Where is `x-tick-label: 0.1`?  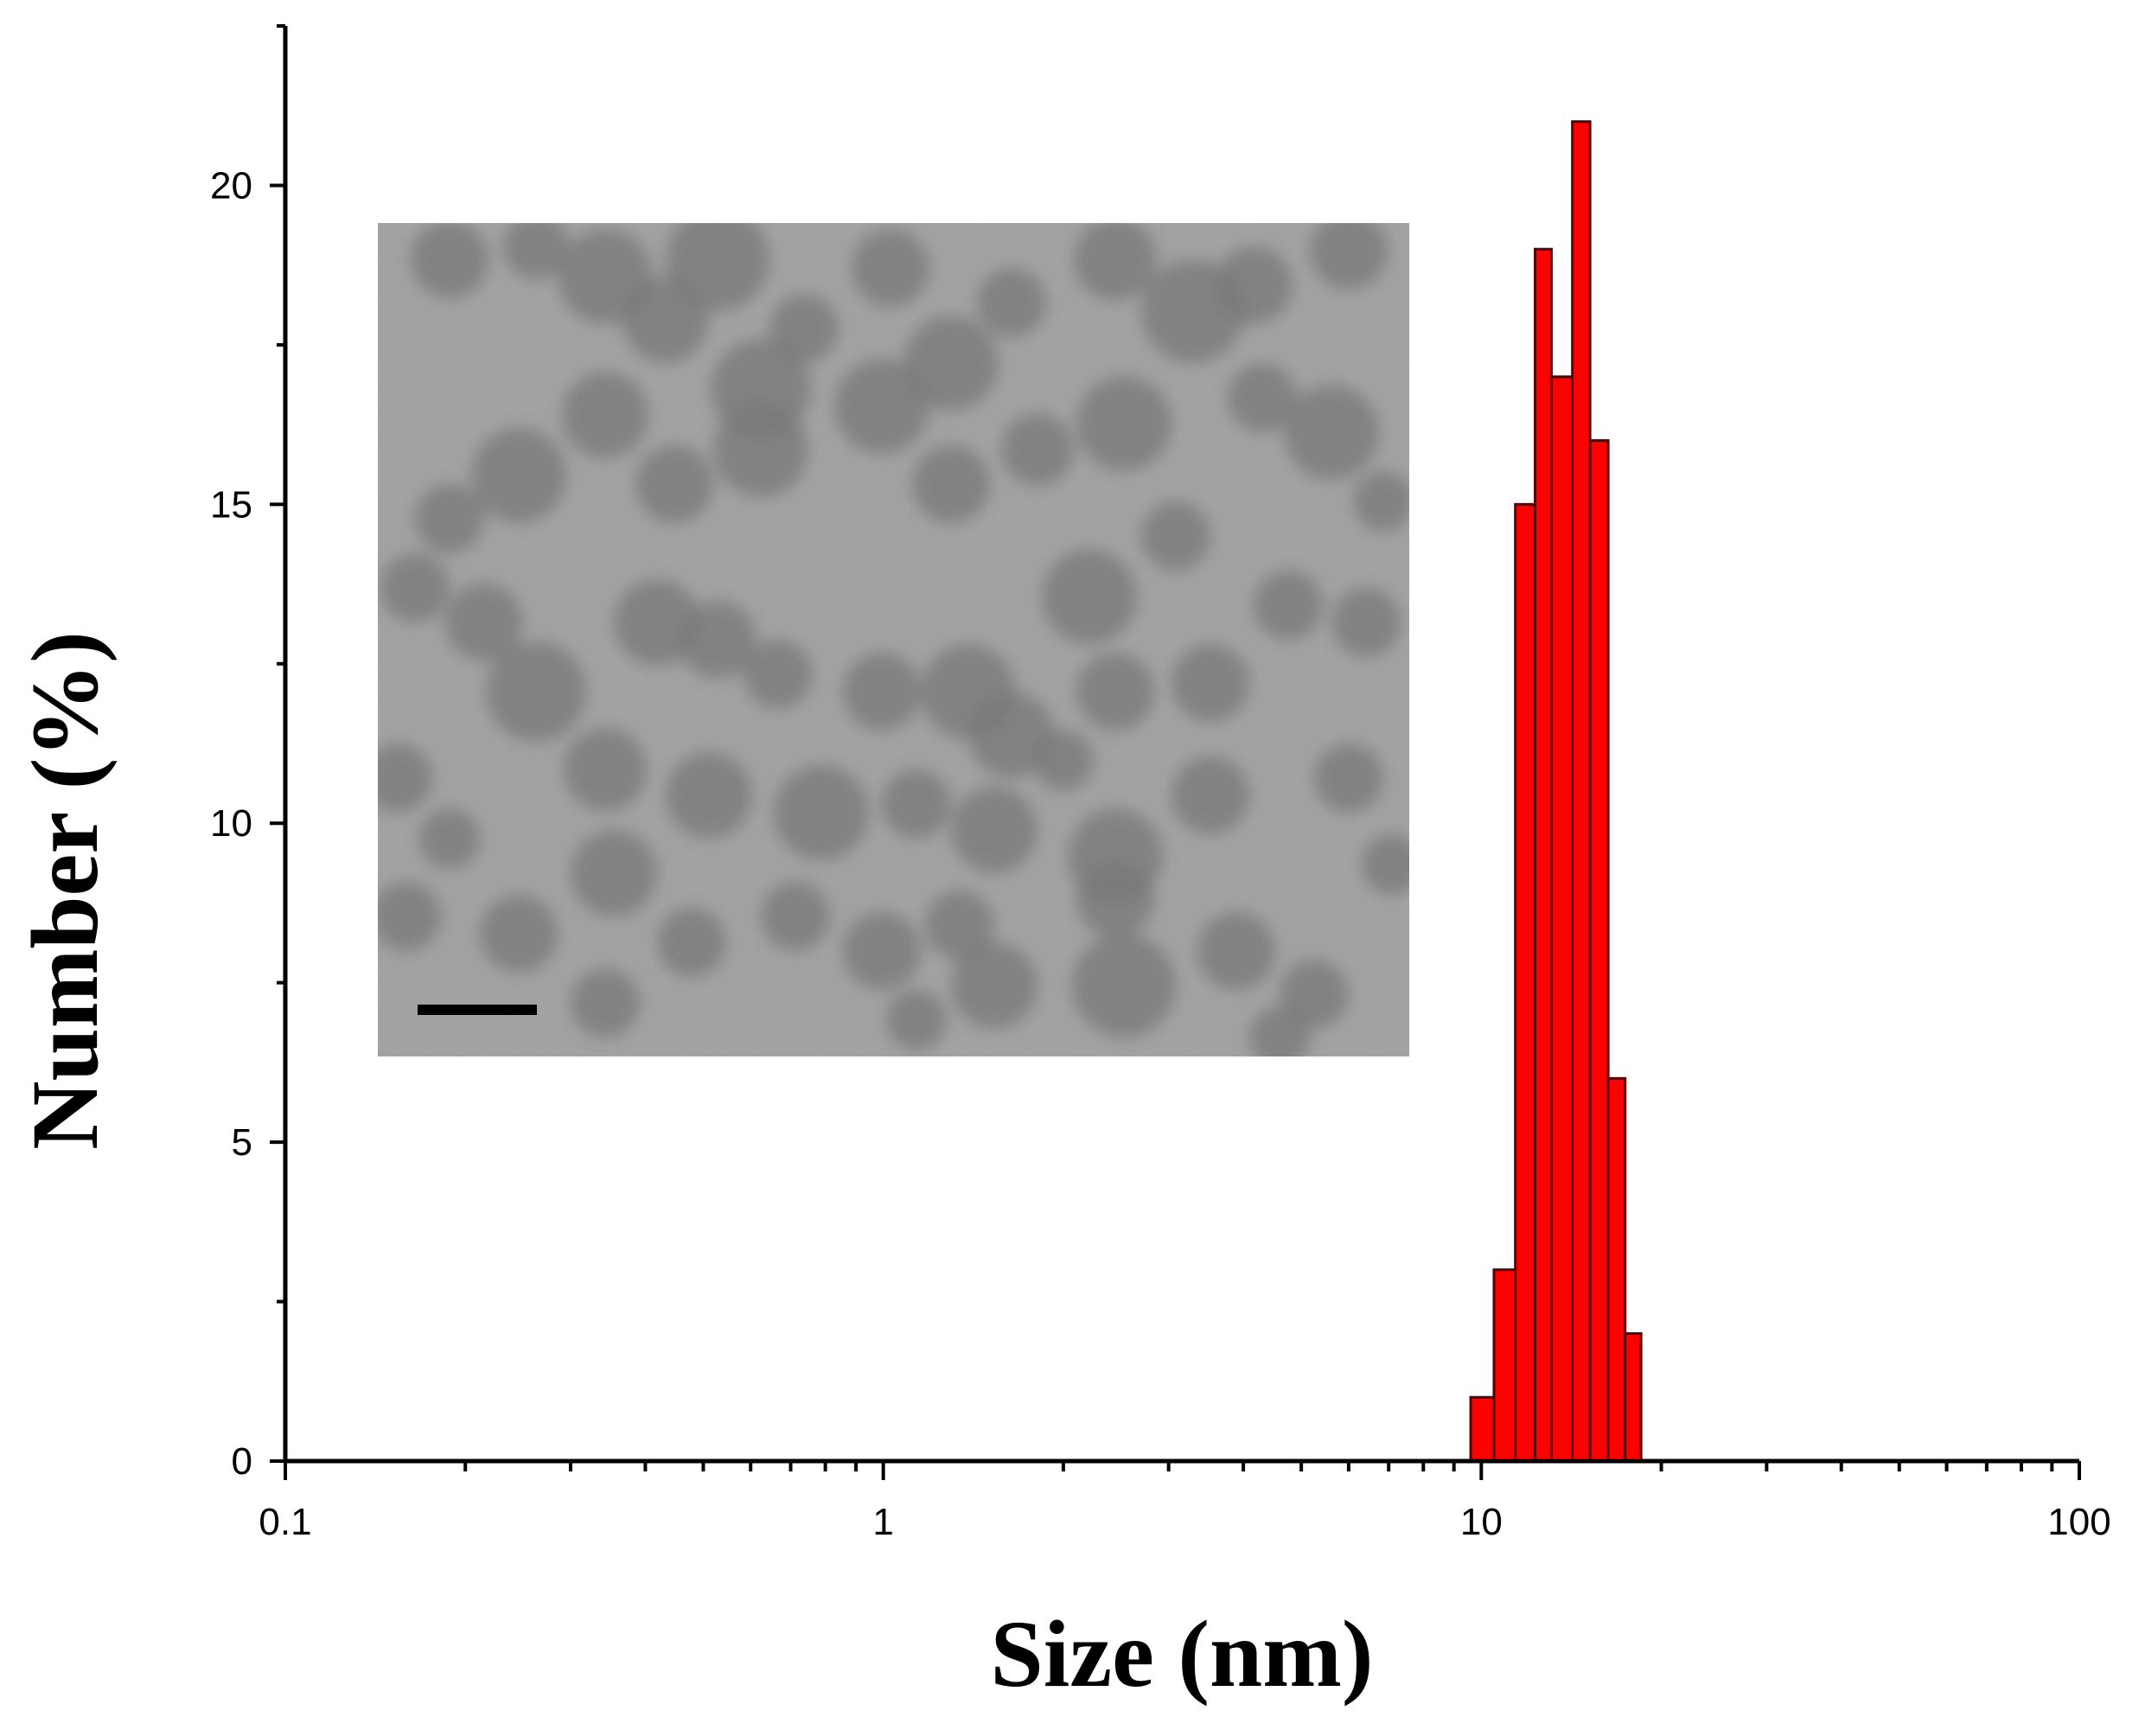
x-tick-label: 0.1 is located at coordinates (285, 1522).